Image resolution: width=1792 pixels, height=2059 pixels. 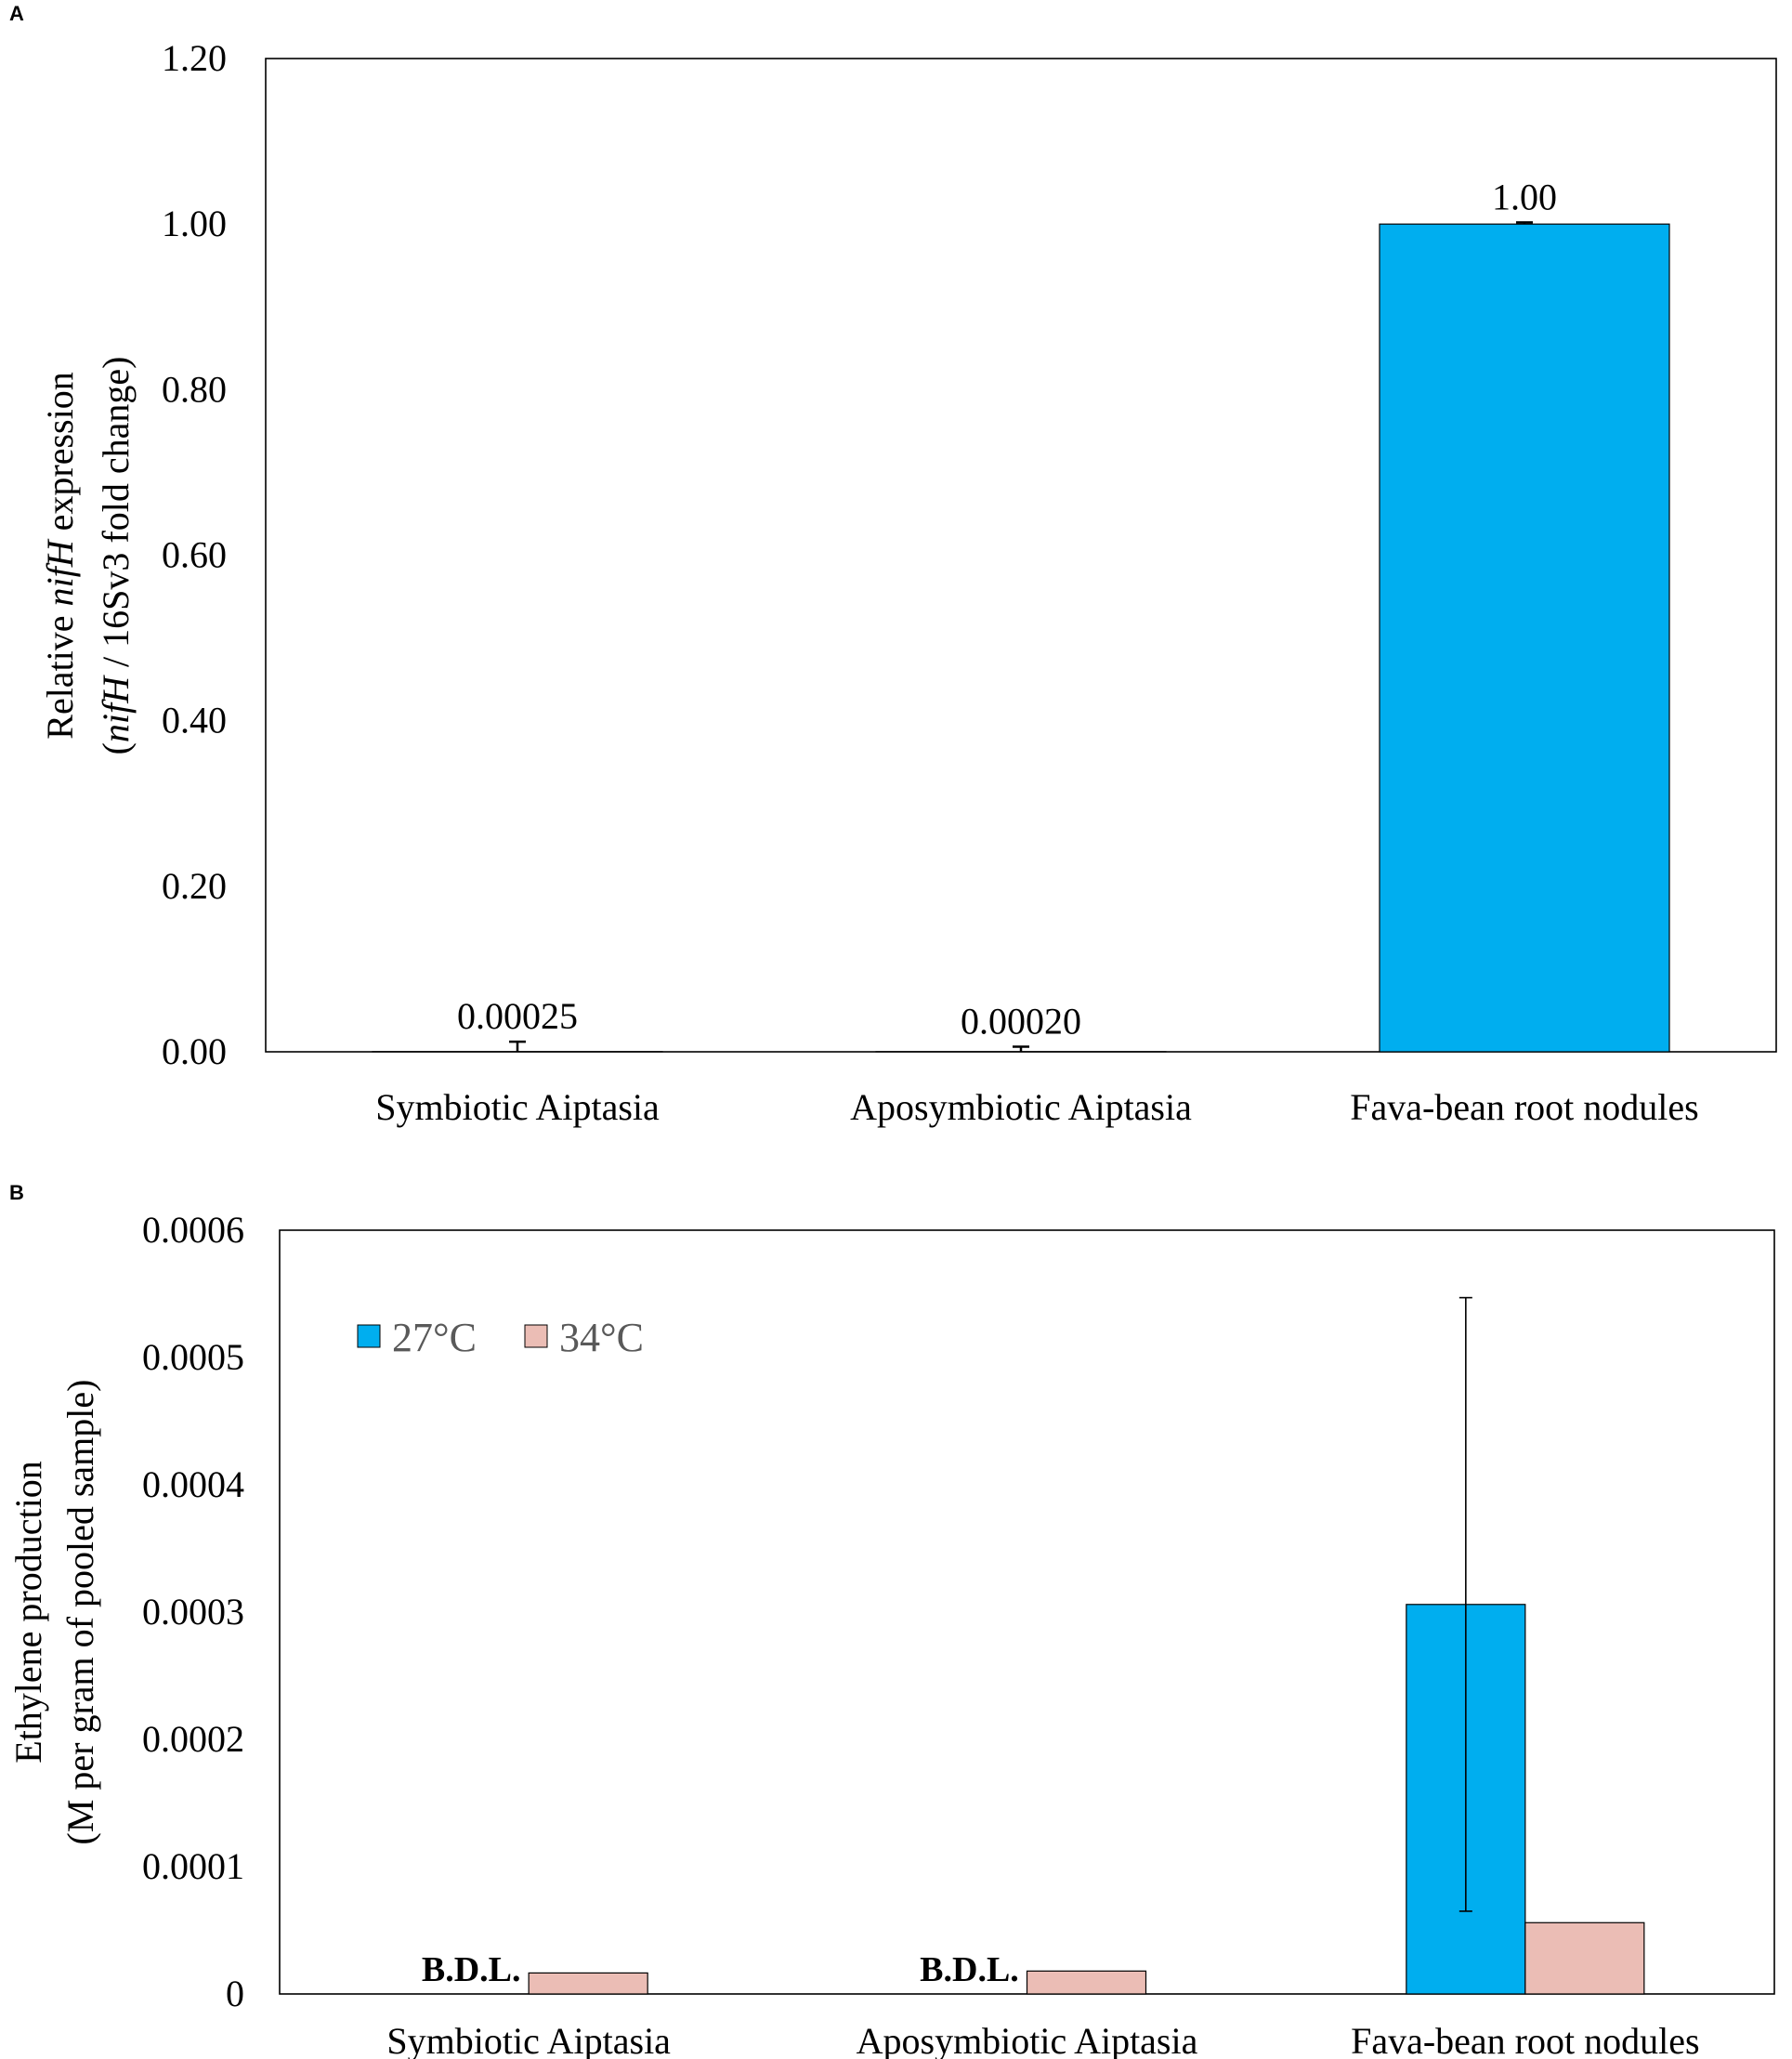 I want to click on legend-label: 27°C, so click(x=434, y=1337).